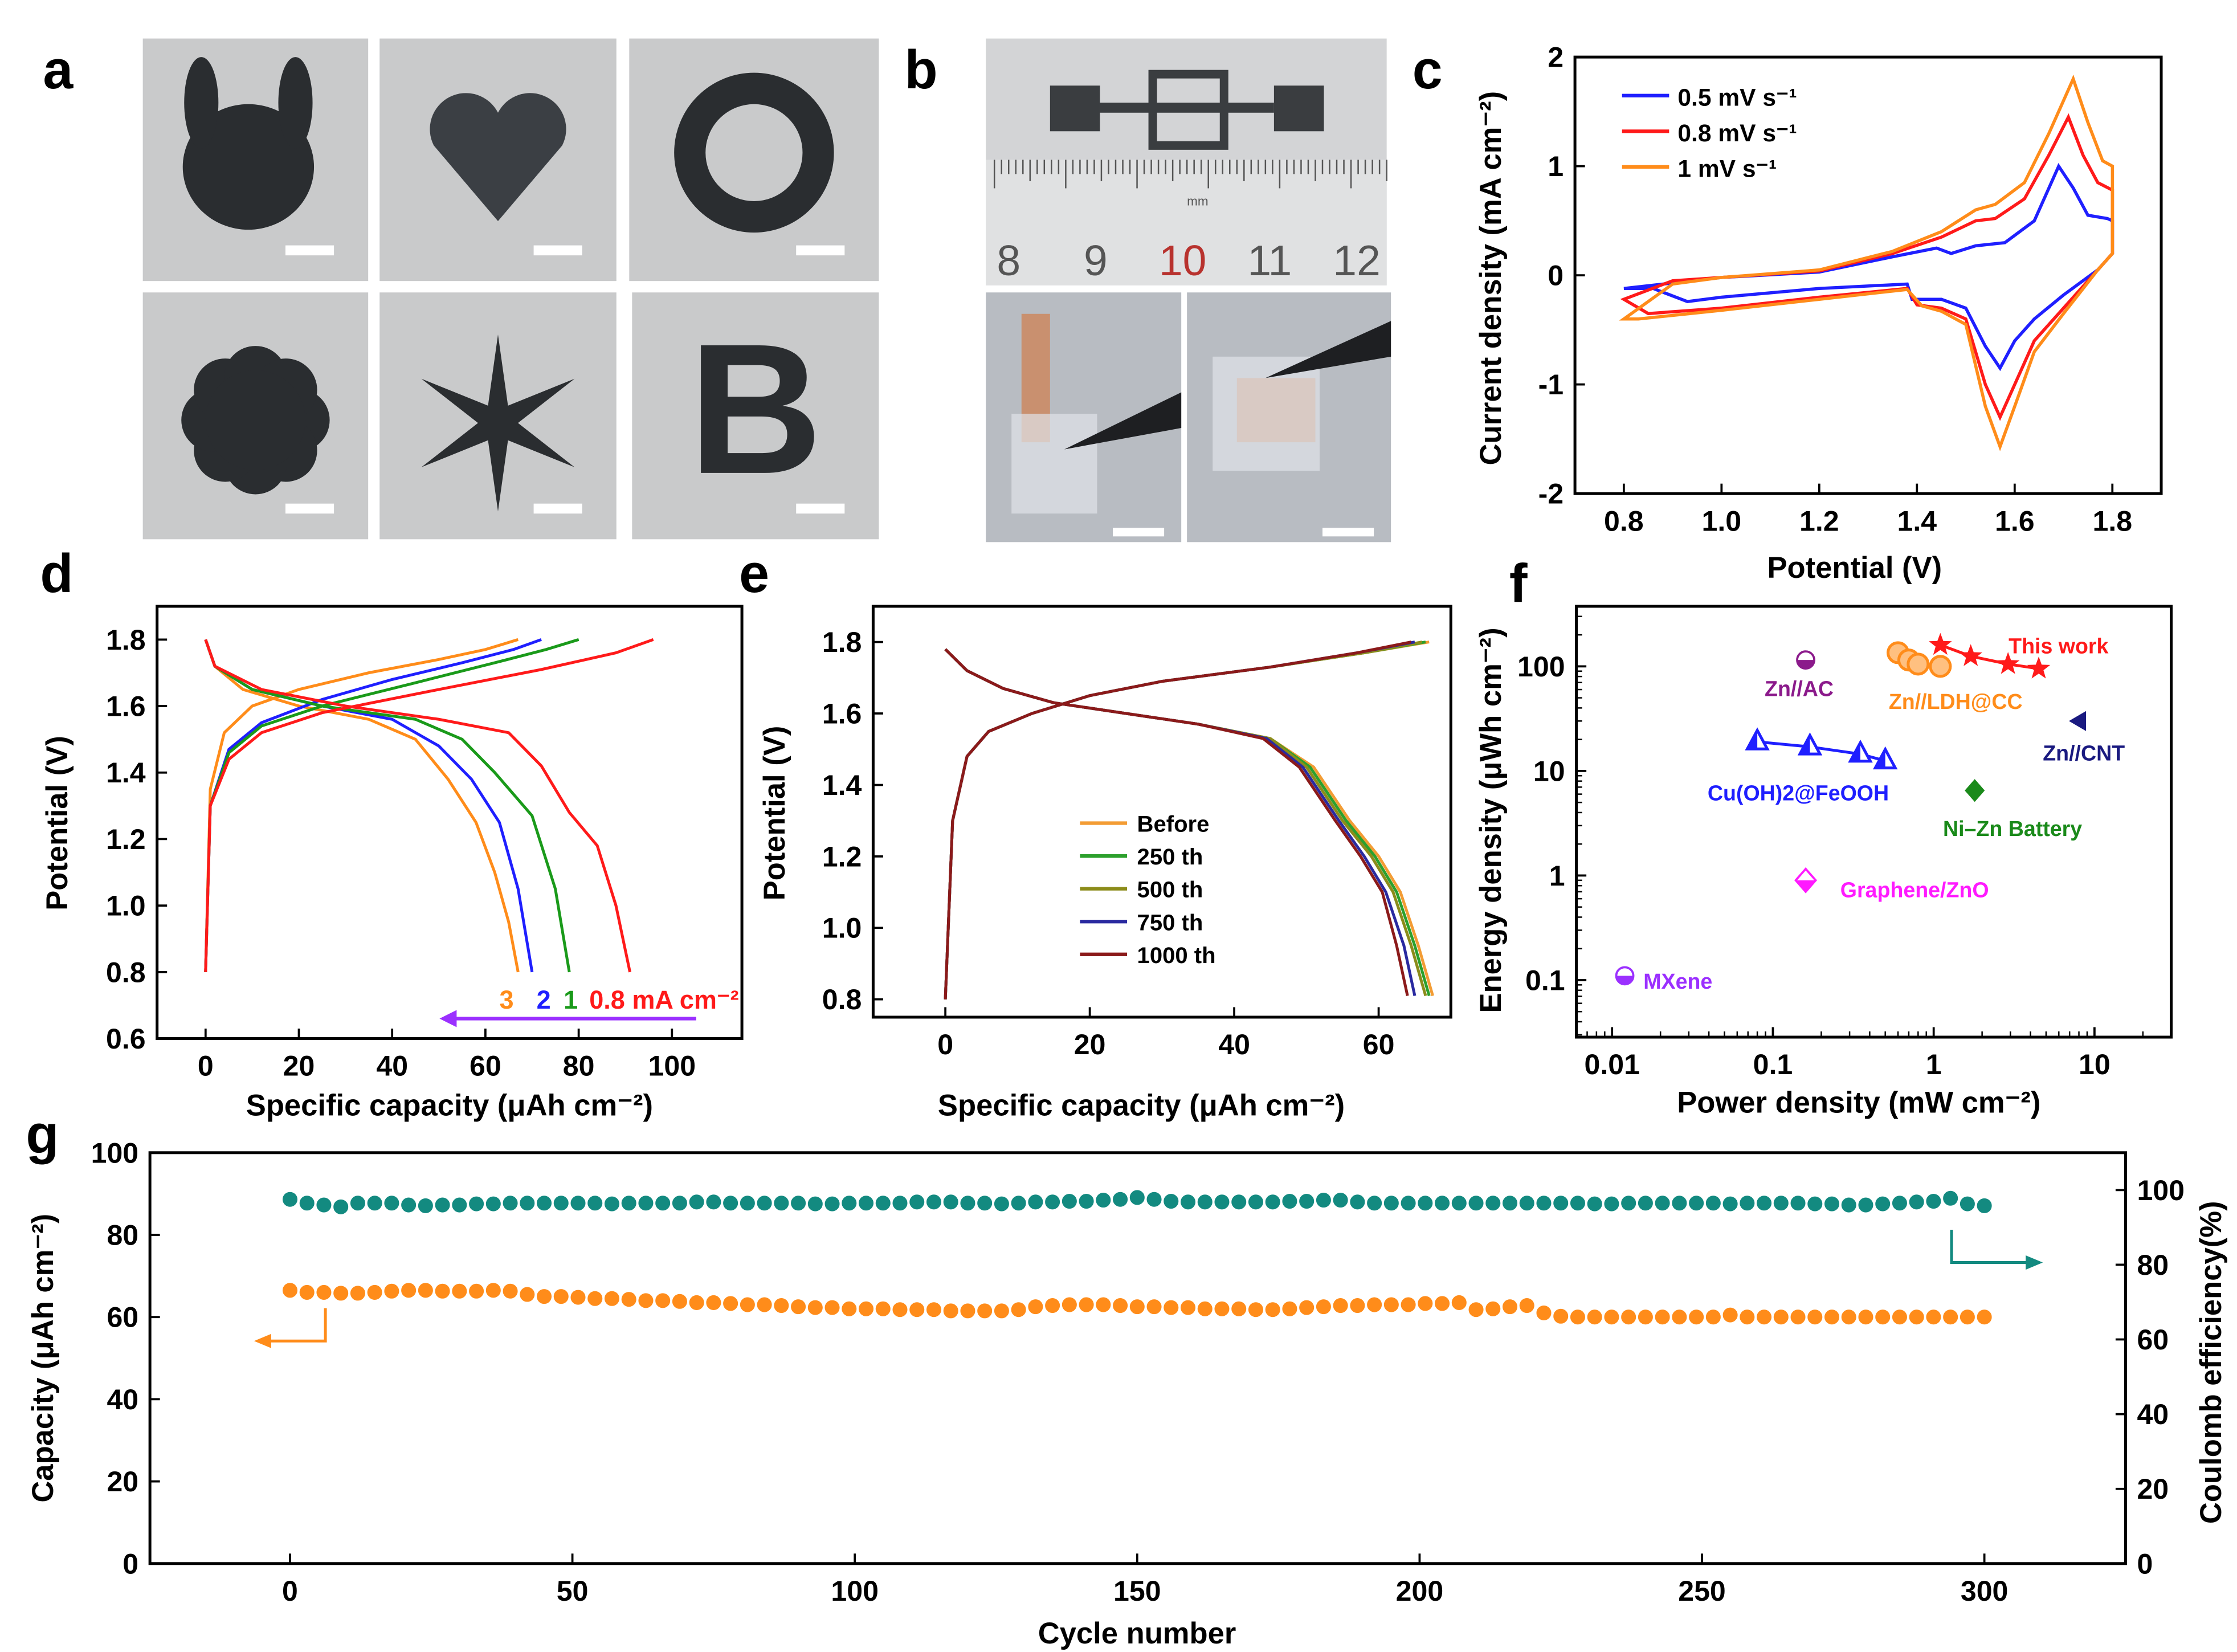  Describe the element at coordinates (1518, 583) in the screenshot. I see `panel-letter-f: f` at that location.